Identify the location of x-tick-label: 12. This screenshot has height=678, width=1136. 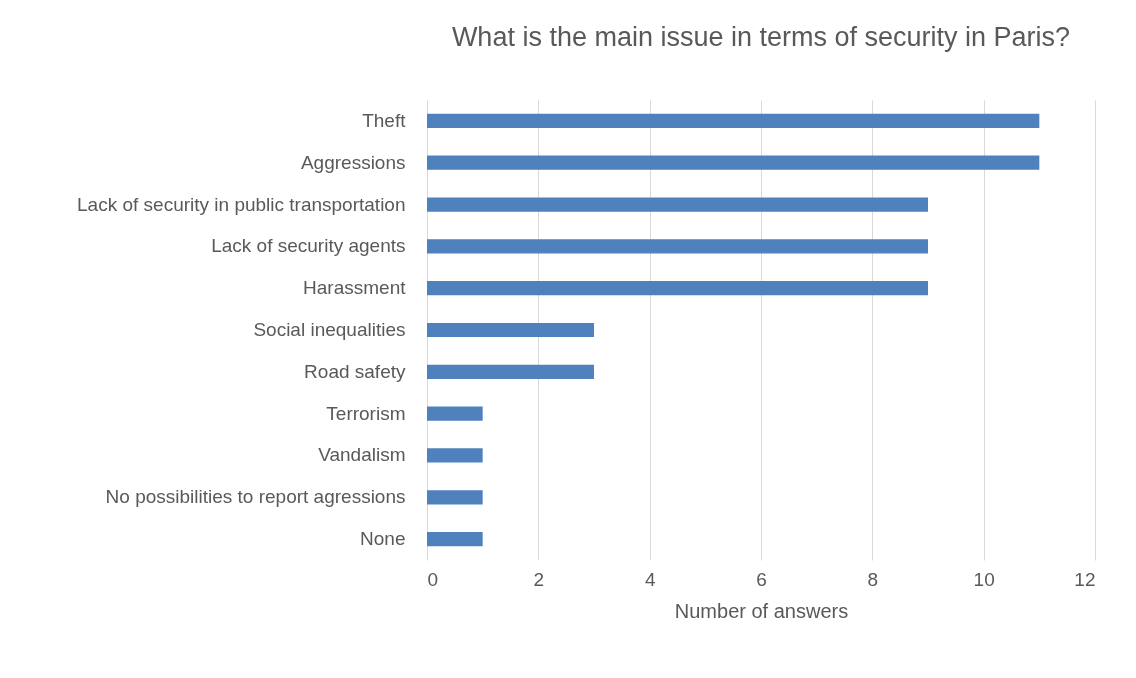
(1085, 579).